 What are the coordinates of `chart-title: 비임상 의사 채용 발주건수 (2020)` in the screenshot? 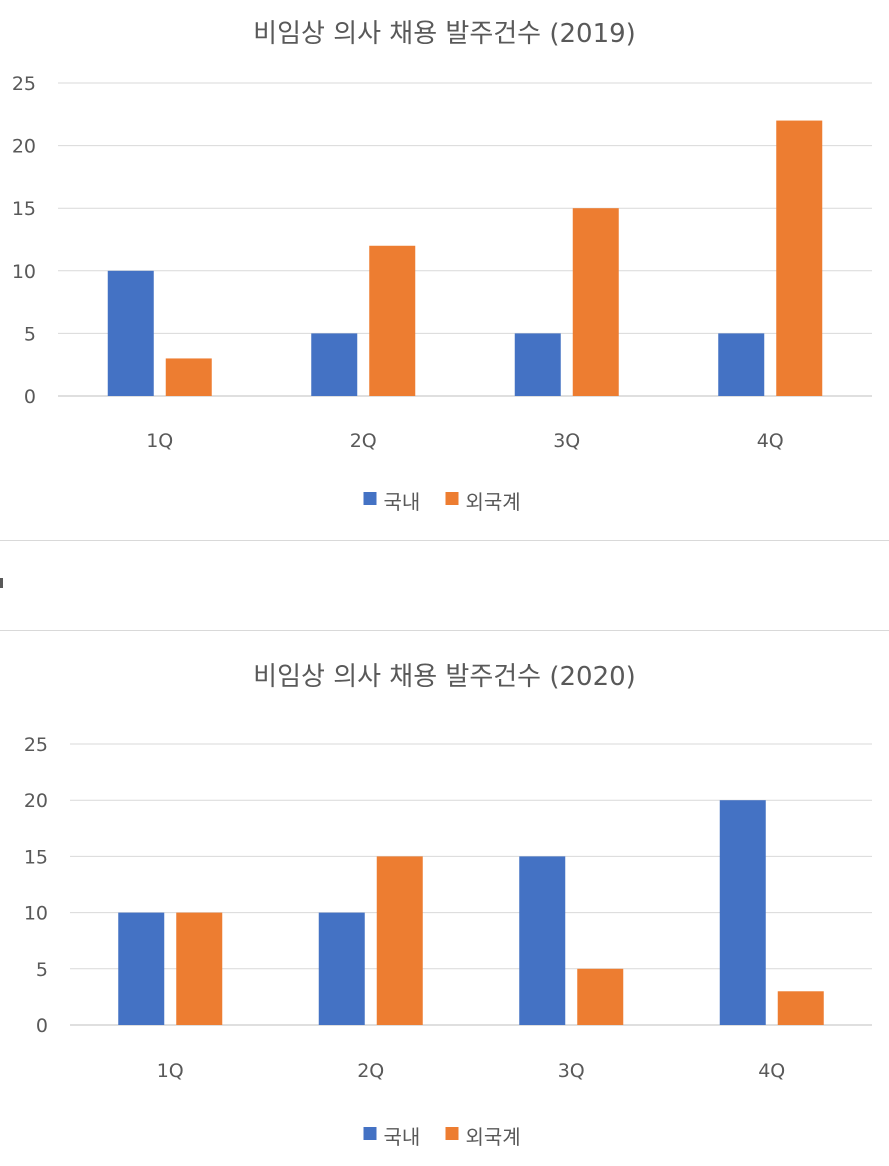 It's located at (444, 677).